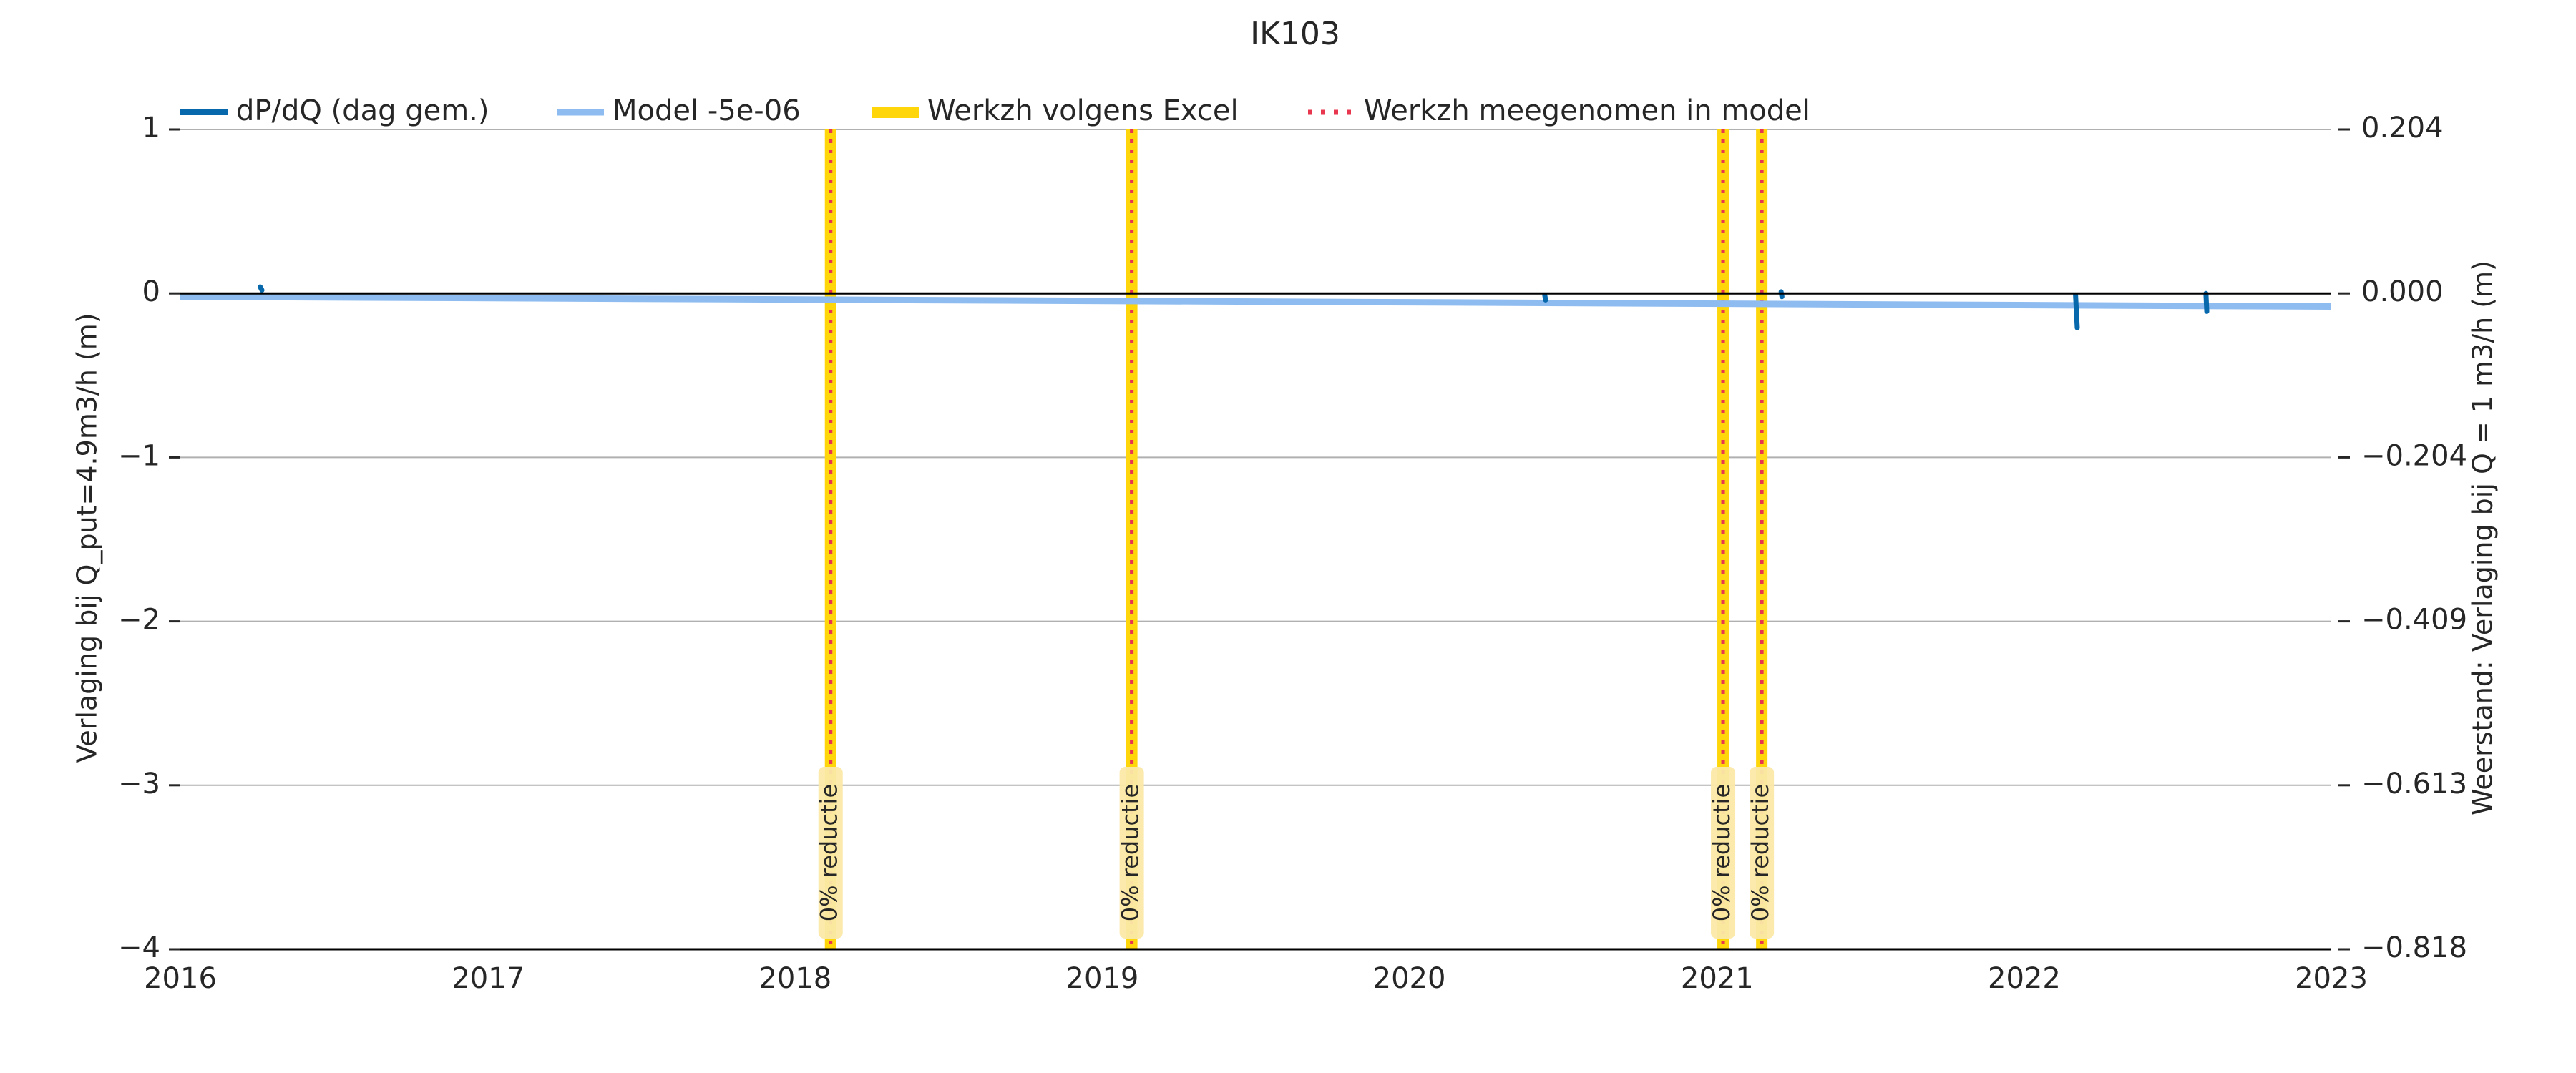 The height and width of the screenshot is (1073, 2576). I want to click on chart-title: IK103, so click(1295, 34).